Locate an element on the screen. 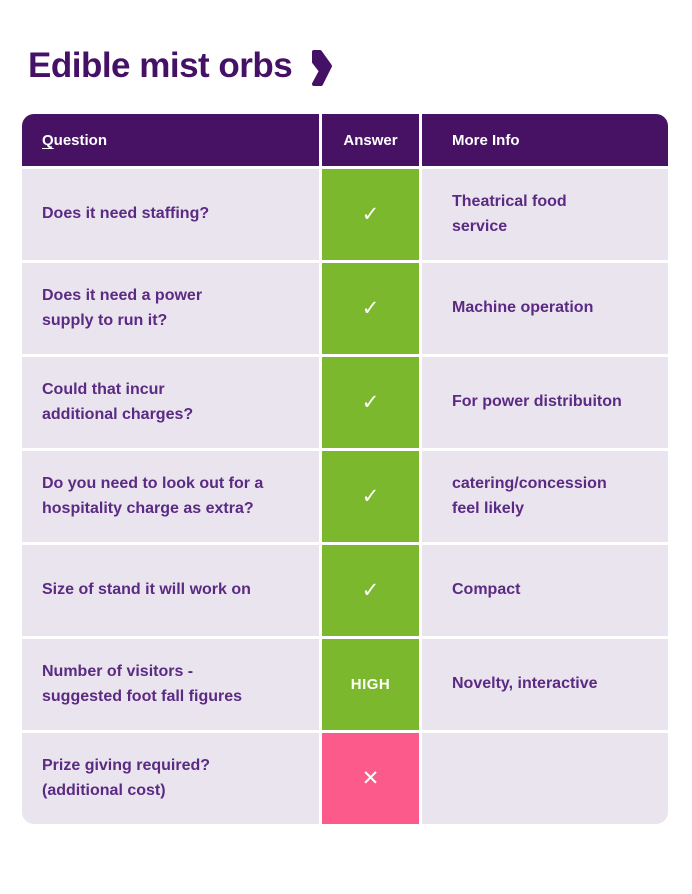  question-cell: Size of stand it will work on is located at coordinates (170, 590).